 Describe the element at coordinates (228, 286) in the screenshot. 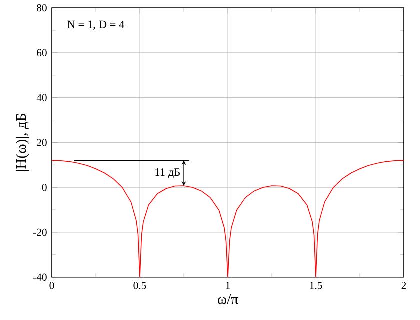

I see `x-tick-label: 1` at that location.